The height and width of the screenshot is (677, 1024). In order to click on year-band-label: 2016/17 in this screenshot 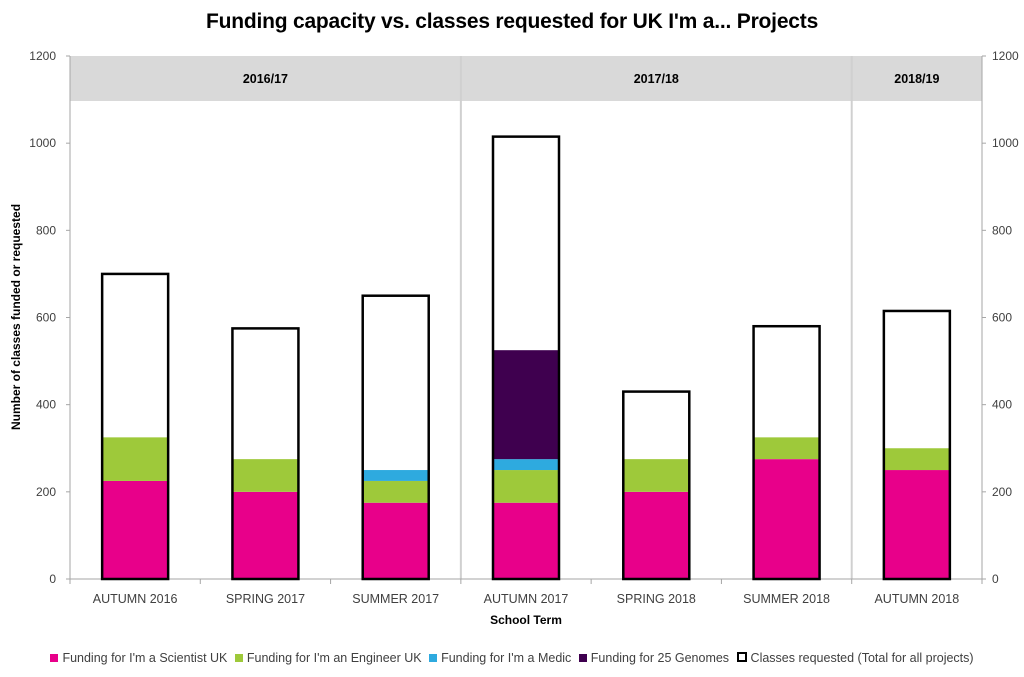, I will do `click(265, 79)`.